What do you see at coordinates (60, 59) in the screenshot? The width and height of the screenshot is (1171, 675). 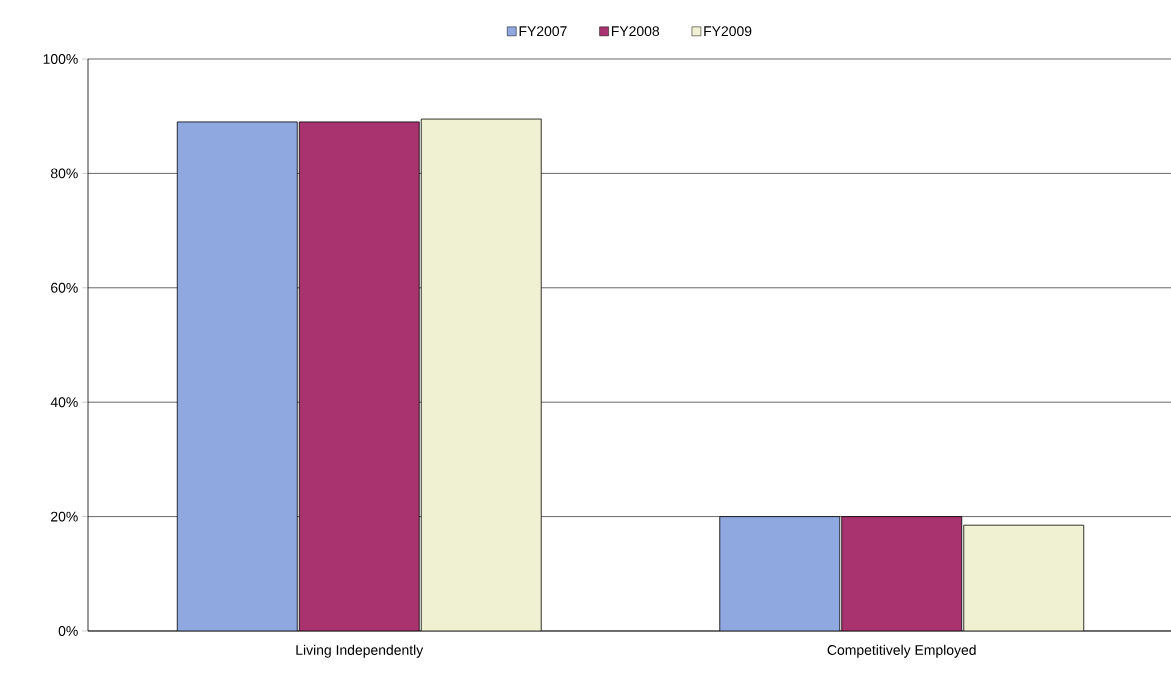 I see `y-tick-label: 100%` at bounding box center [60, 59].